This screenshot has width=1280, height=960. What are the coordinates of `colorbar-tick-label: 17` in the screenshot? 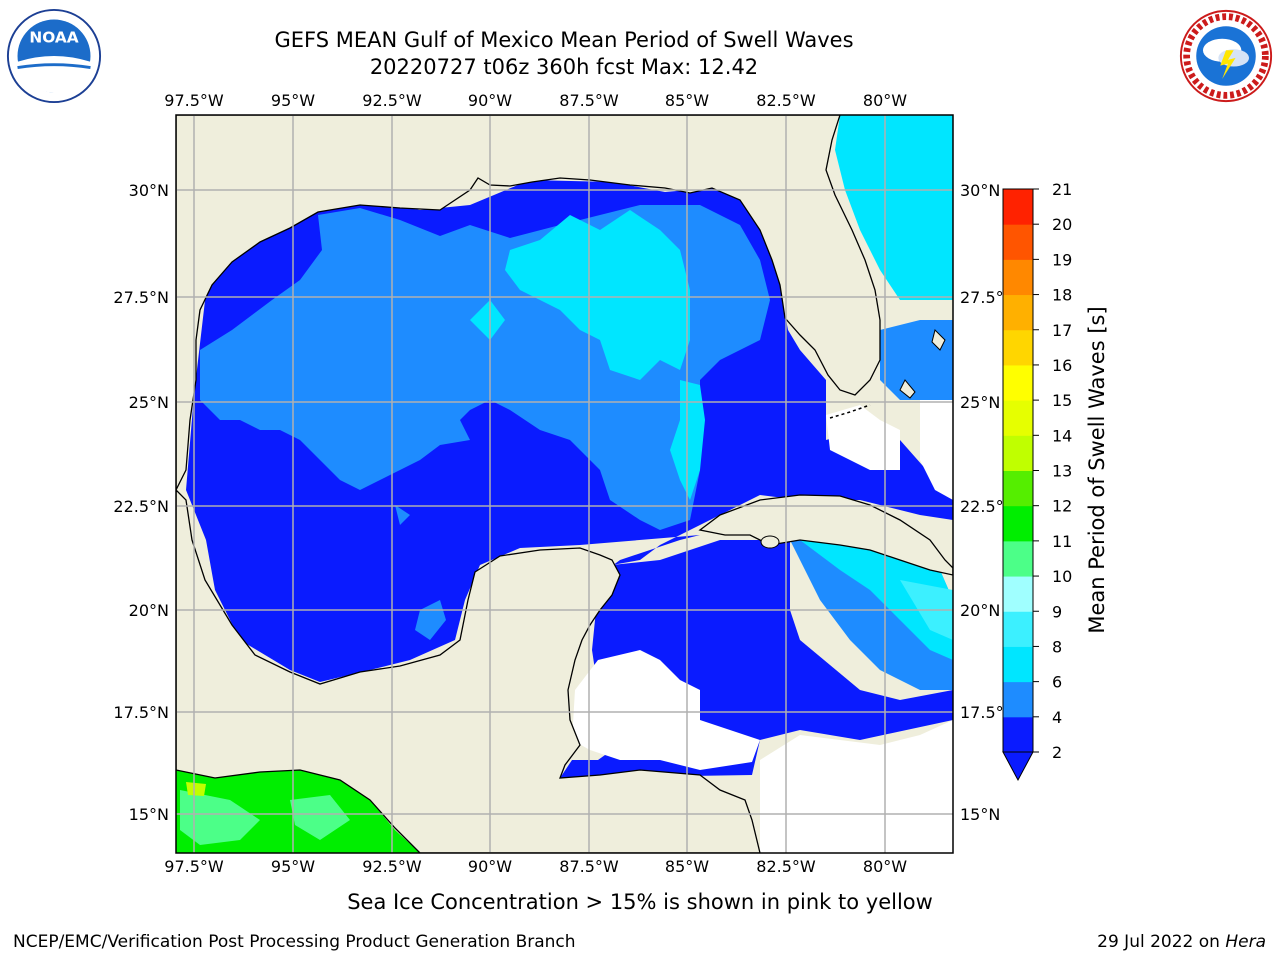 It's located at (1062, 330).